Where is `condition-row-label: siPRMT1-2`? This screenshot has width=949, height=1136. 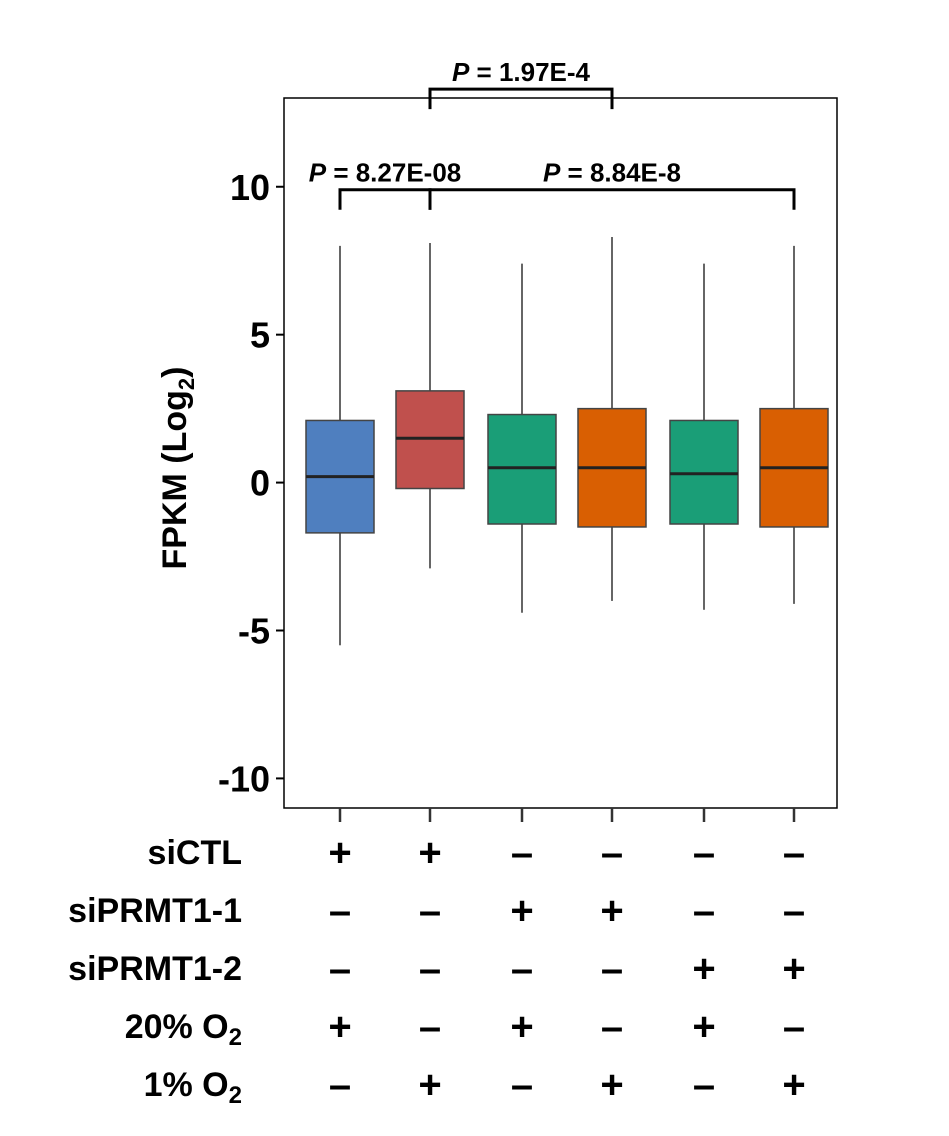
condition-row-label: siPRMT1-2 is located at coordinates (155, 969).